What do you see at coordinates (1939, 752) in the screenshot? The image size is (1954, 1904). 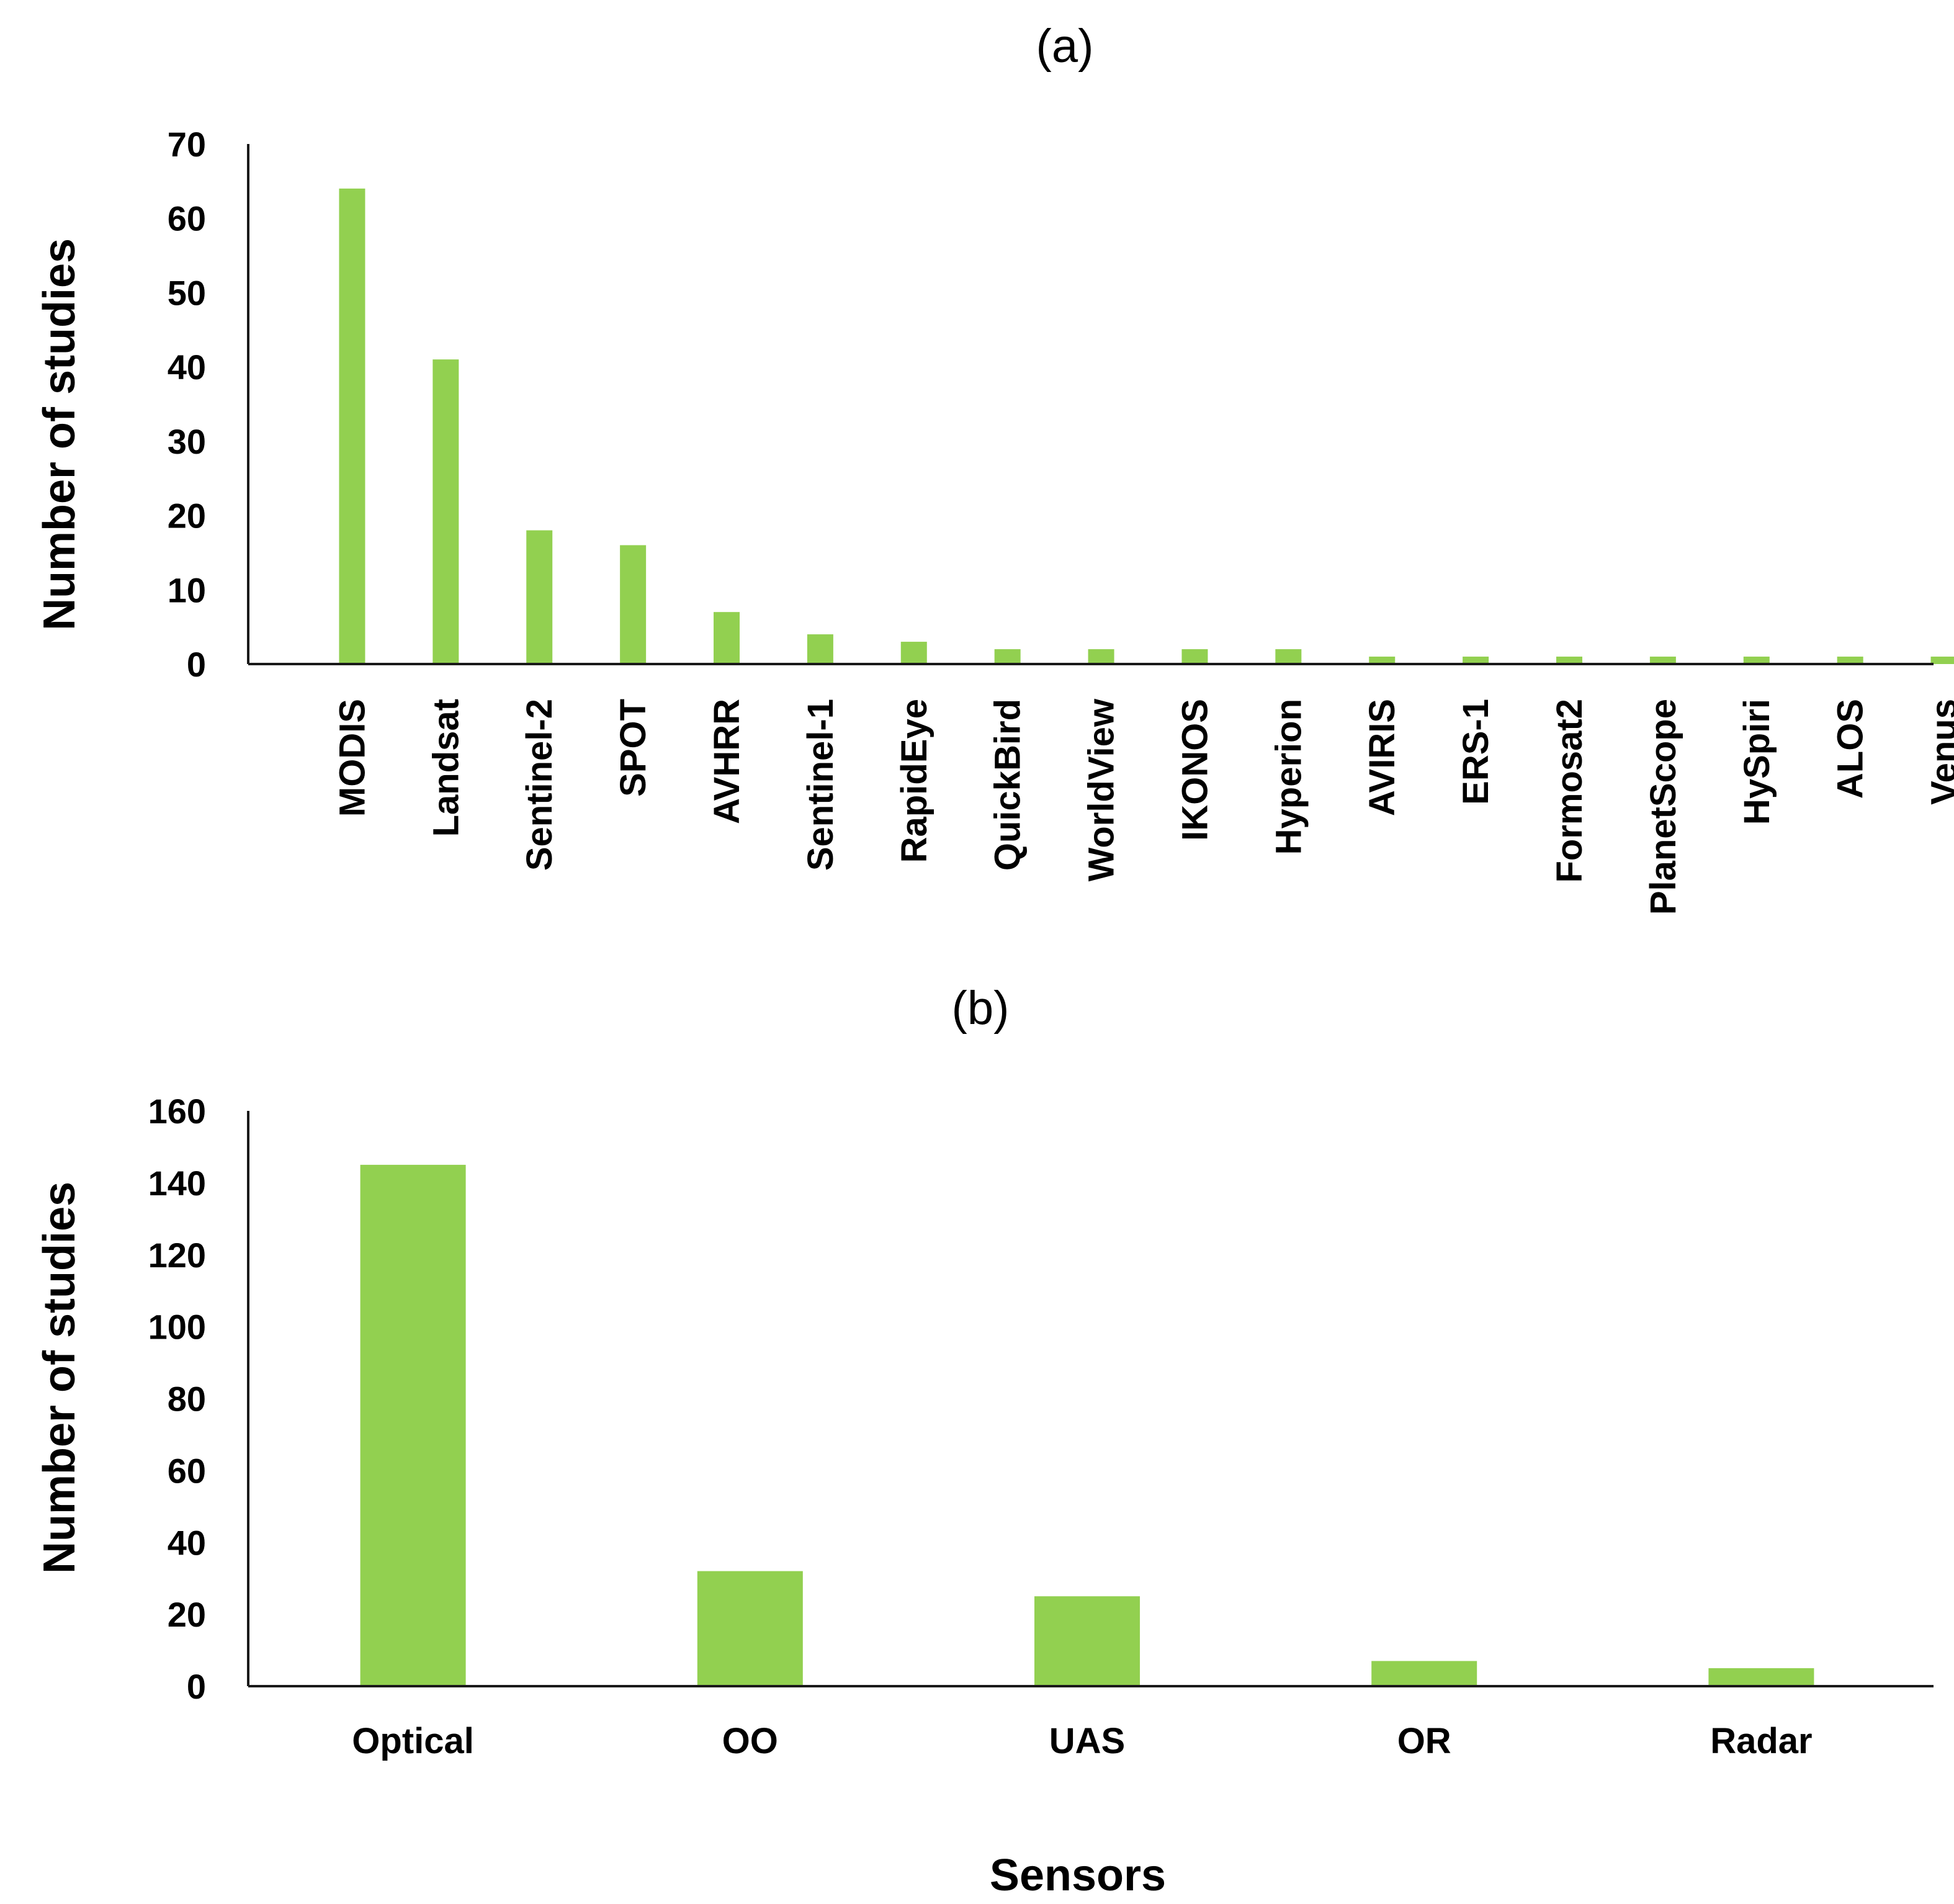 I see `x-category-label: Venus` at bounding box center [1939, 752].